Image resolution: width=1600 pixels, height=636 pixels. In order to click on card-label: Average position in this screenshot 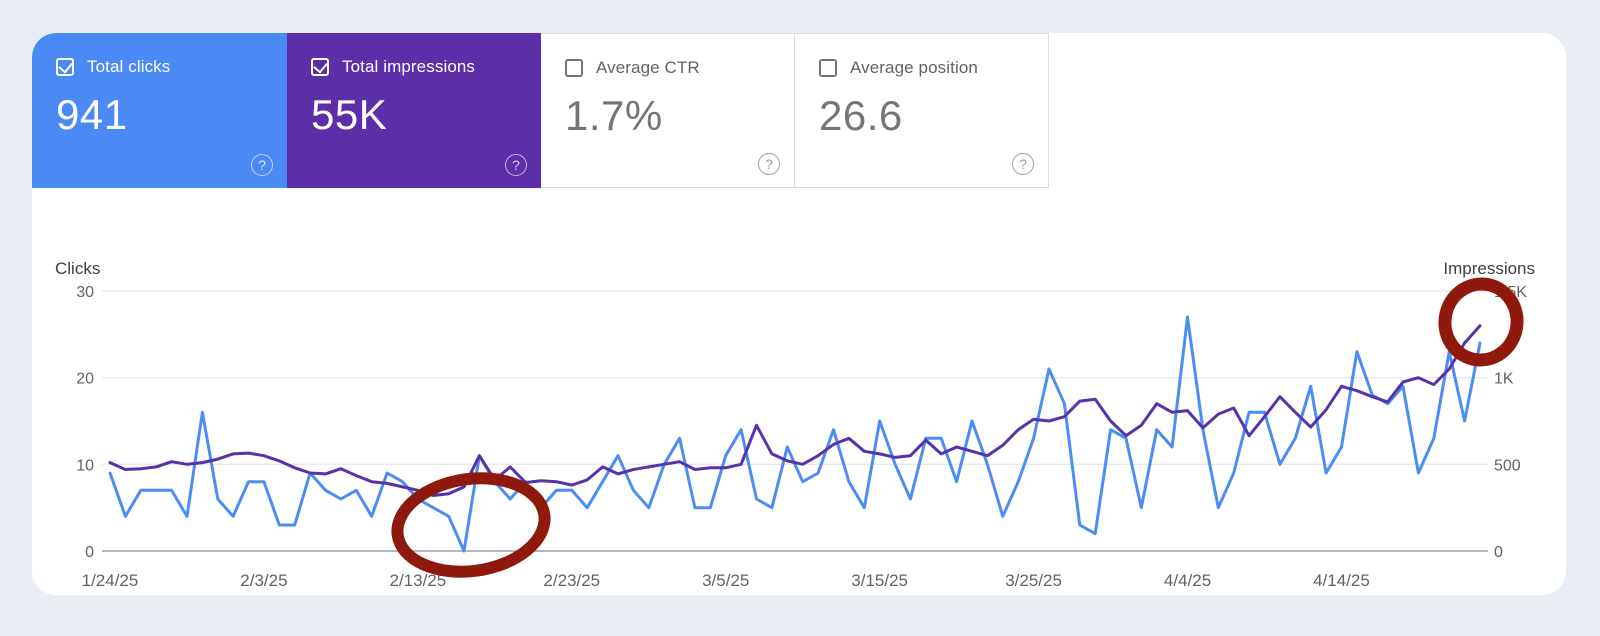, I will do `click(914, 67)`.